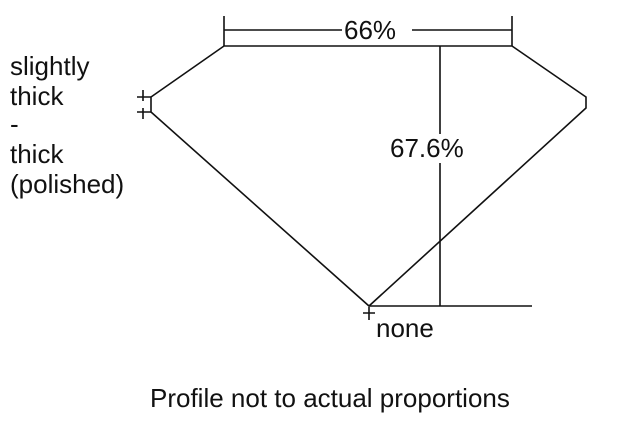 This screenshot has height=430, width=640. I want to click on table-dimension-line, so click(368, 31).